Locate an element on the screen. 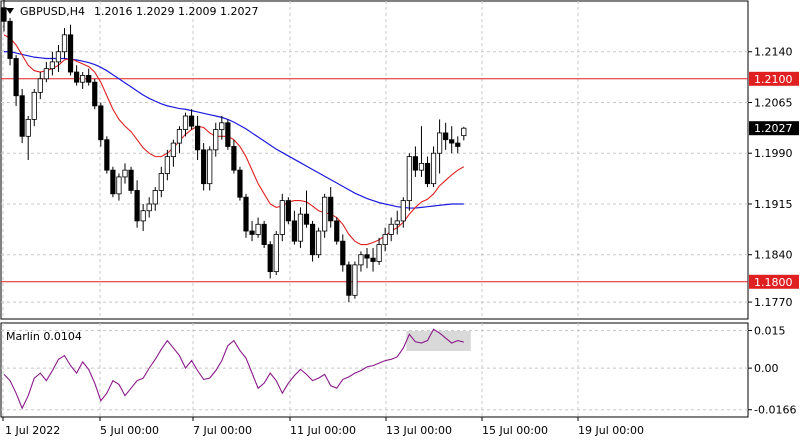  time-tick-label: 1 Jul 2022 is located at coordinates (32, 430).